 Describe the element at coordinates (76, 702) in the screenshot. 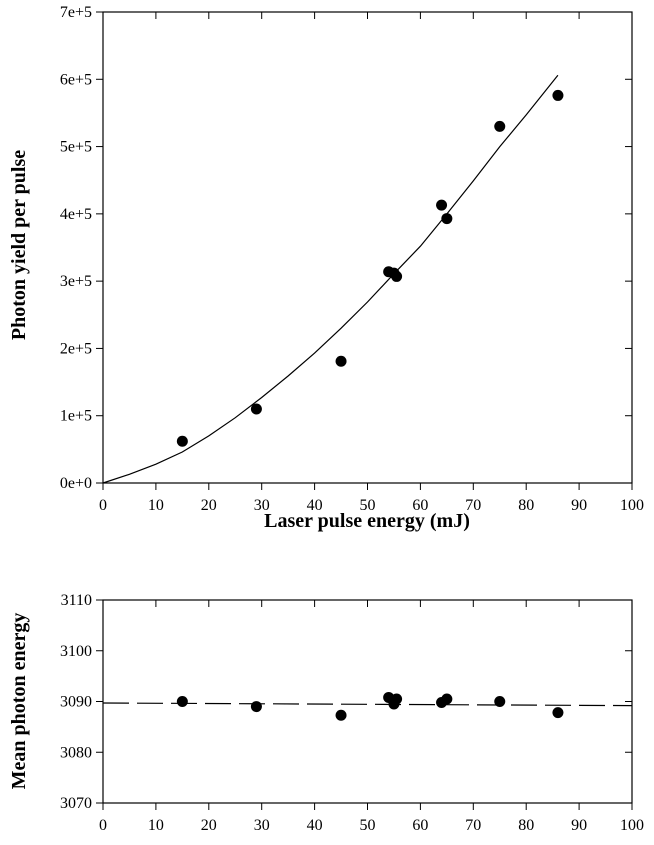

I see `bottom-y-tick-label: 3090` at that location.